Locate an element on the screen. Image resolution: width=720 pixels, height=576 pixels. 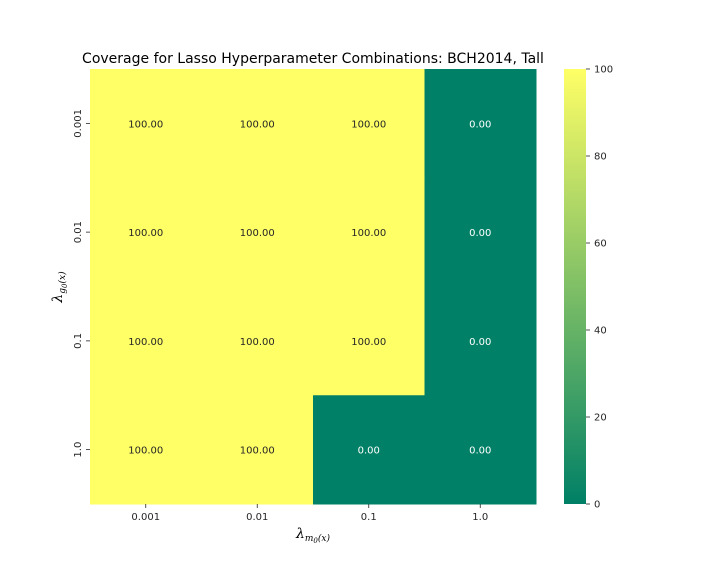
x-axis-ticks: 0.001 0.01 0.1 1.0 is located at coordinates (309, 513).